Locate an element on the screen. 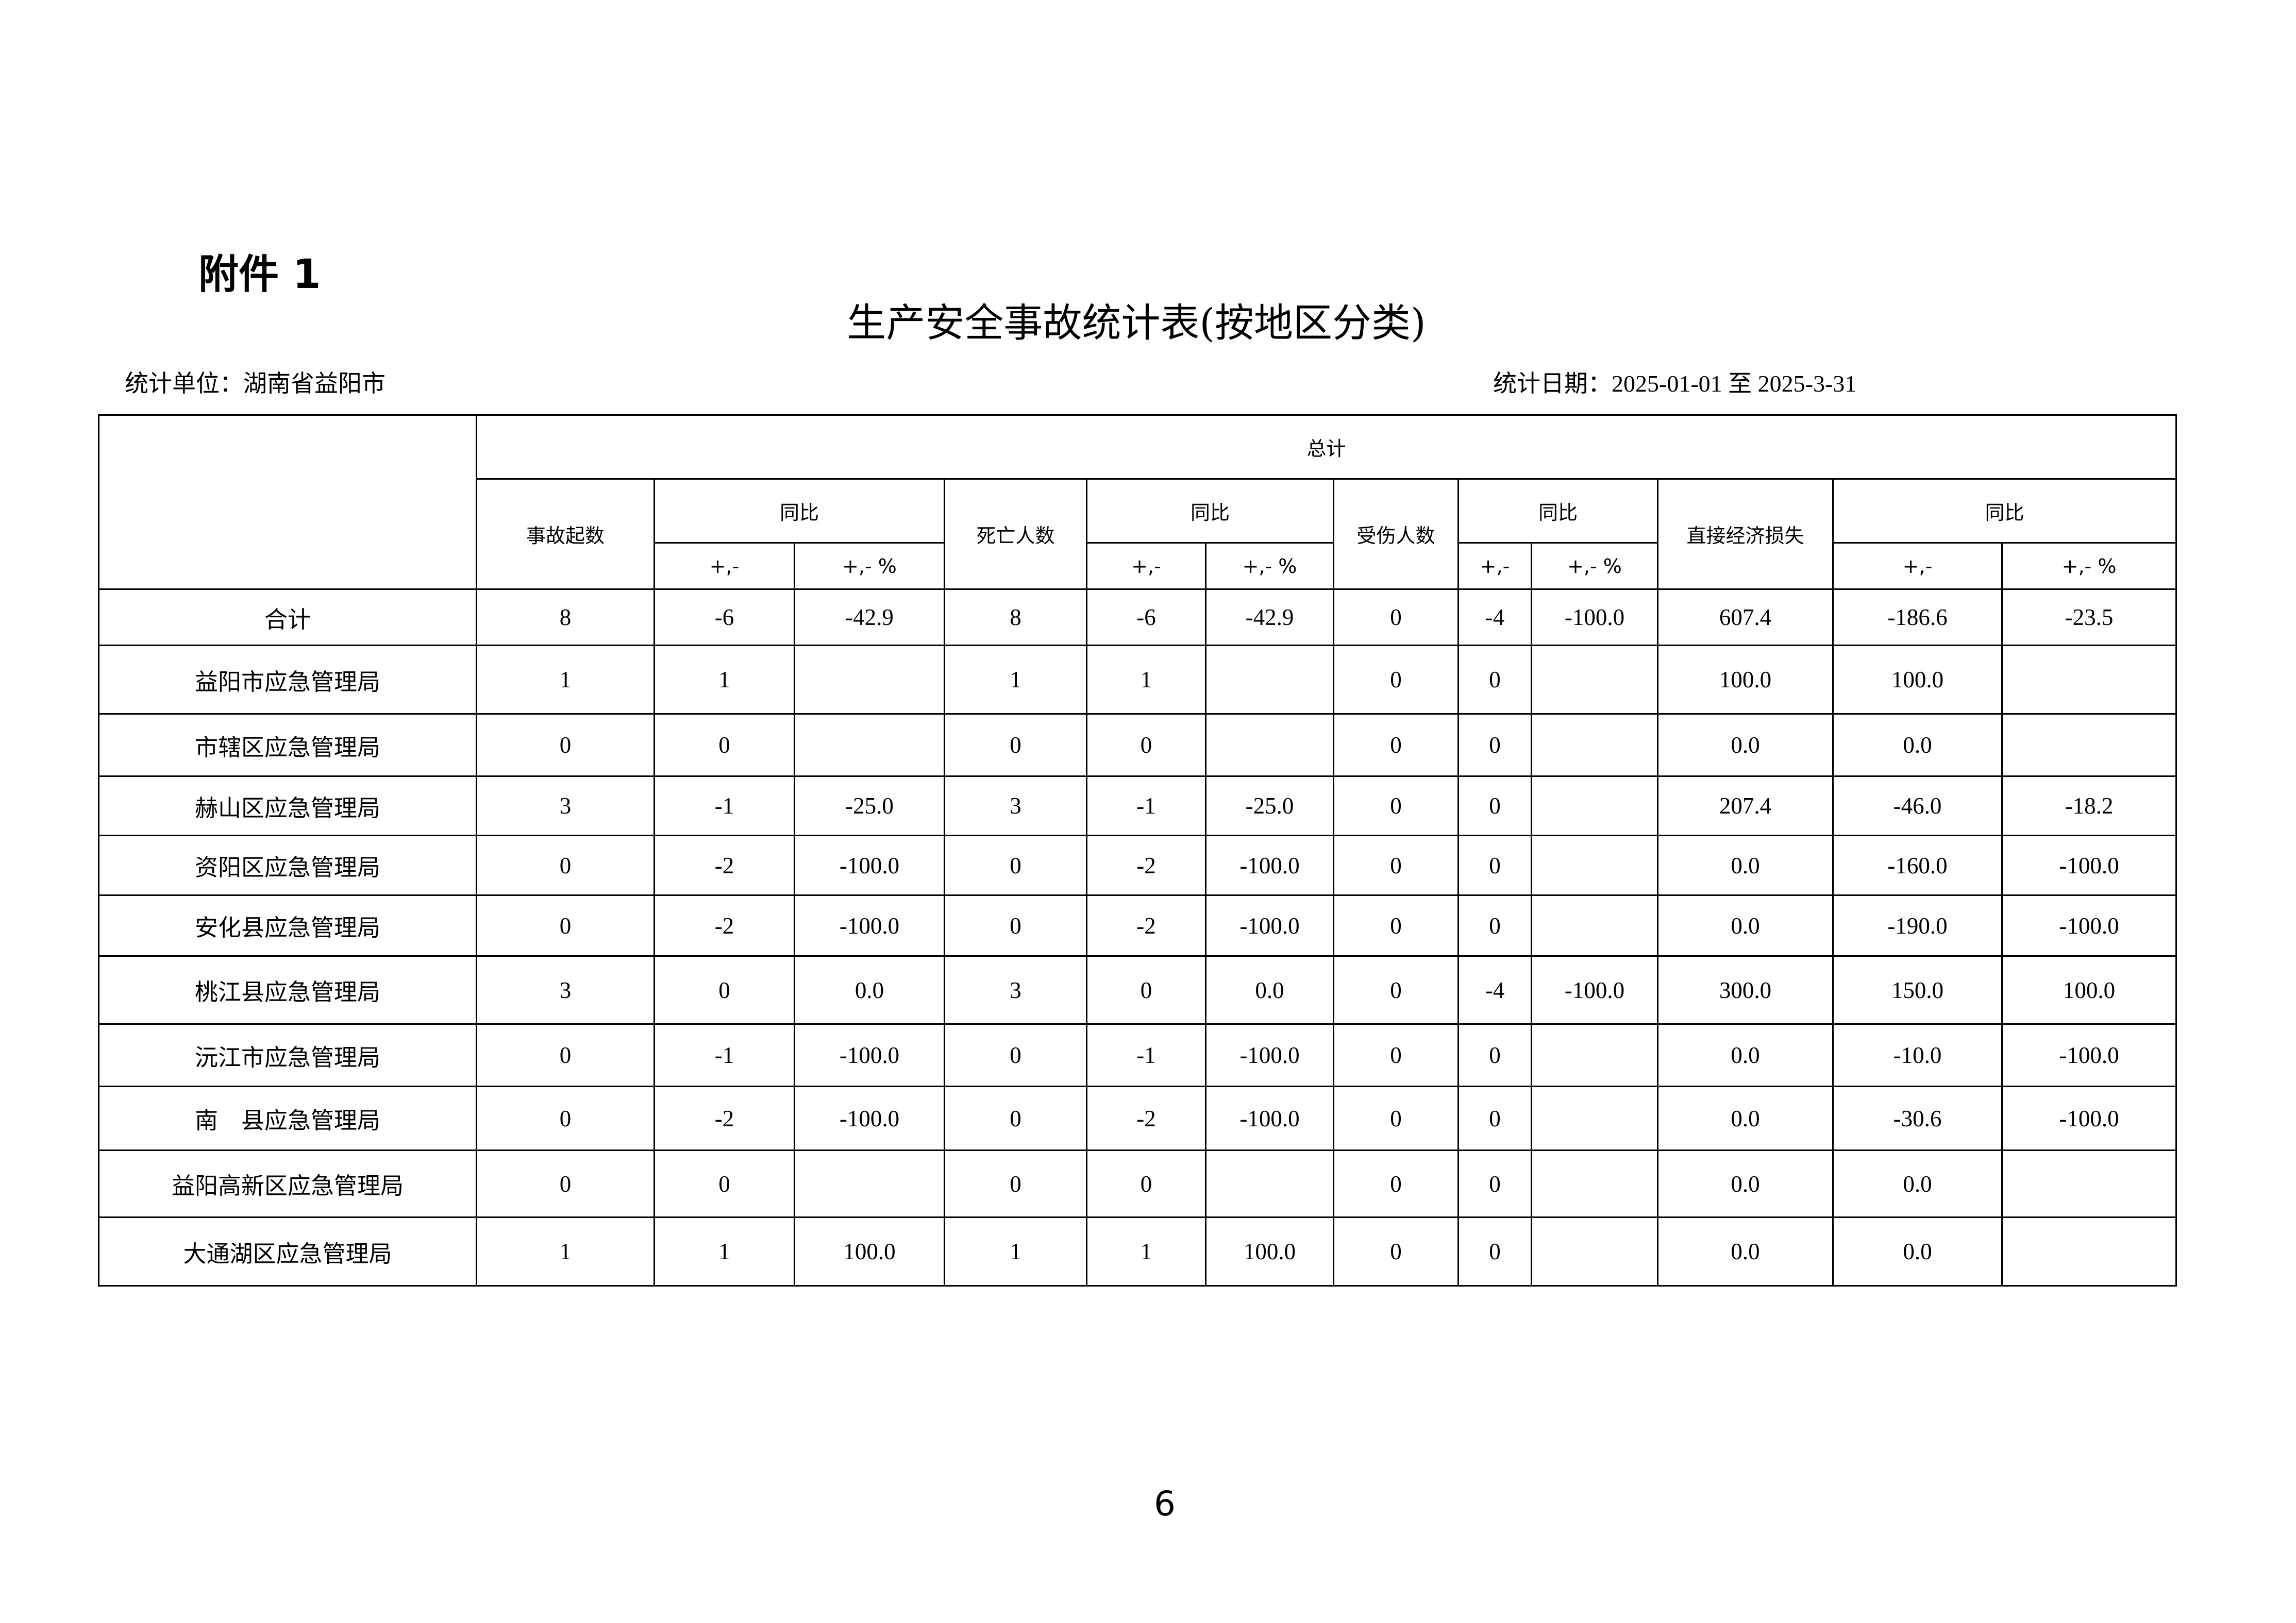 Image resolution: width=2296 pixels, height=1623 pixels. value-cell: 8 is located at coordinates (565, 617).